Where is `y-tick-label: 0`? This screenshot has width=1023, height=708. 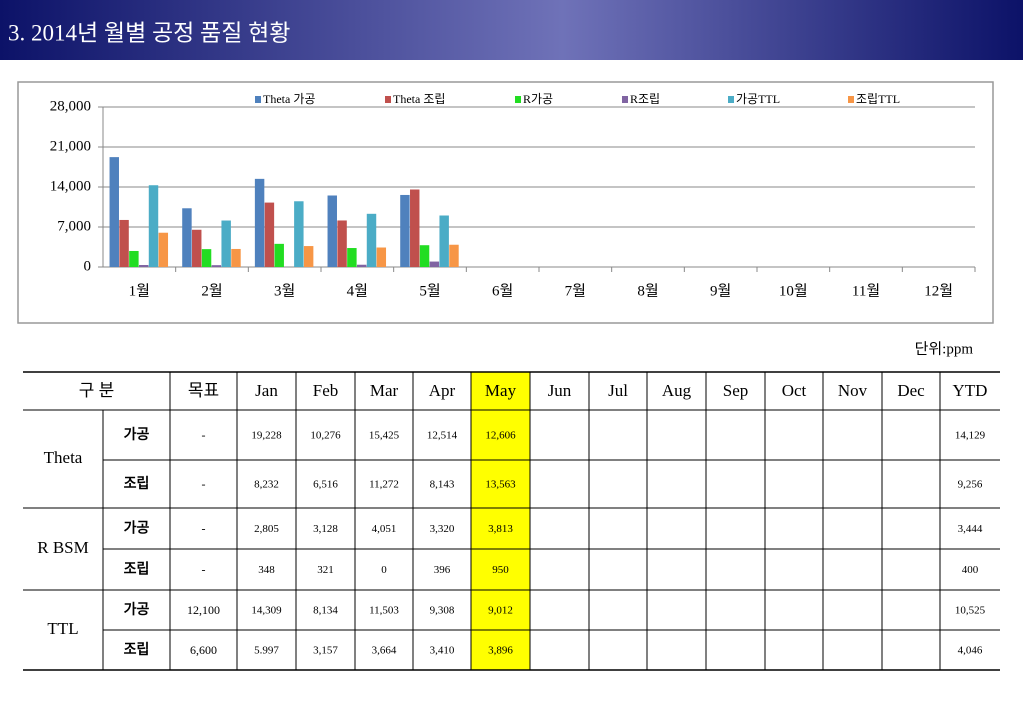
y-tick-label: 0 is located at coordinates (88, 266).